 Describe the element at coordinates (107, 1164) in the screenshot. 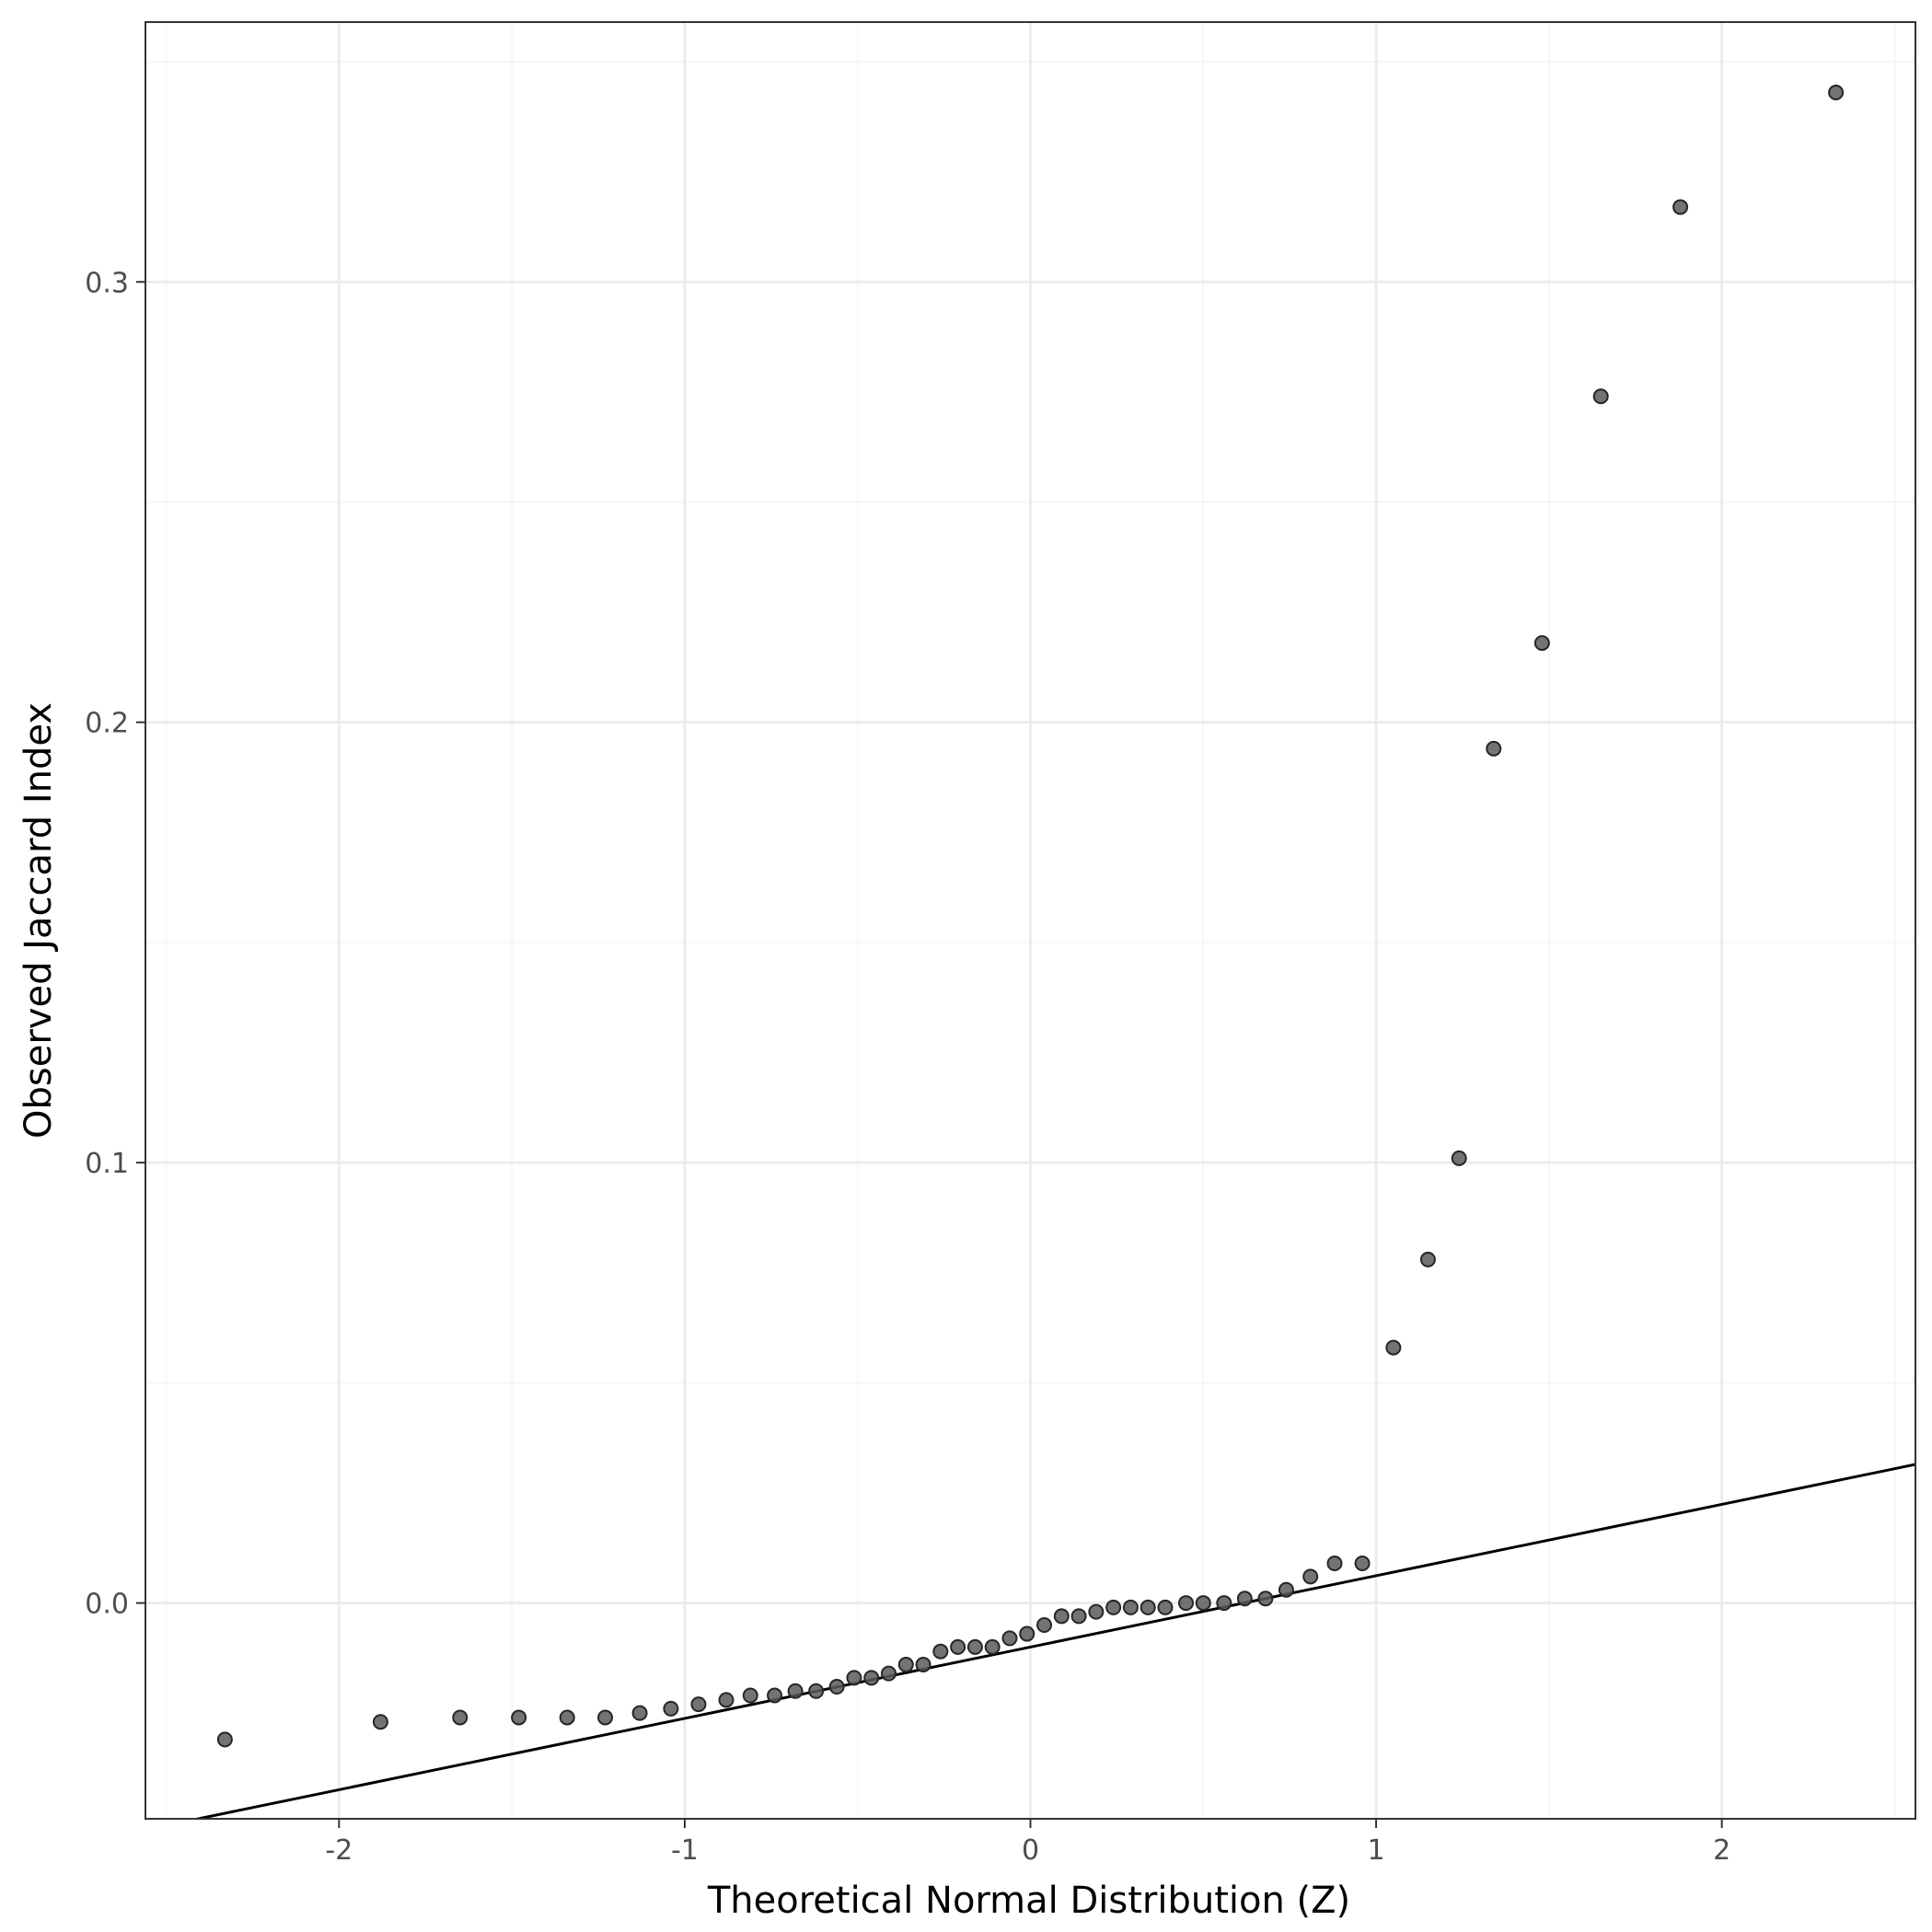

I see `y-tick-label: 0.1` at that location.